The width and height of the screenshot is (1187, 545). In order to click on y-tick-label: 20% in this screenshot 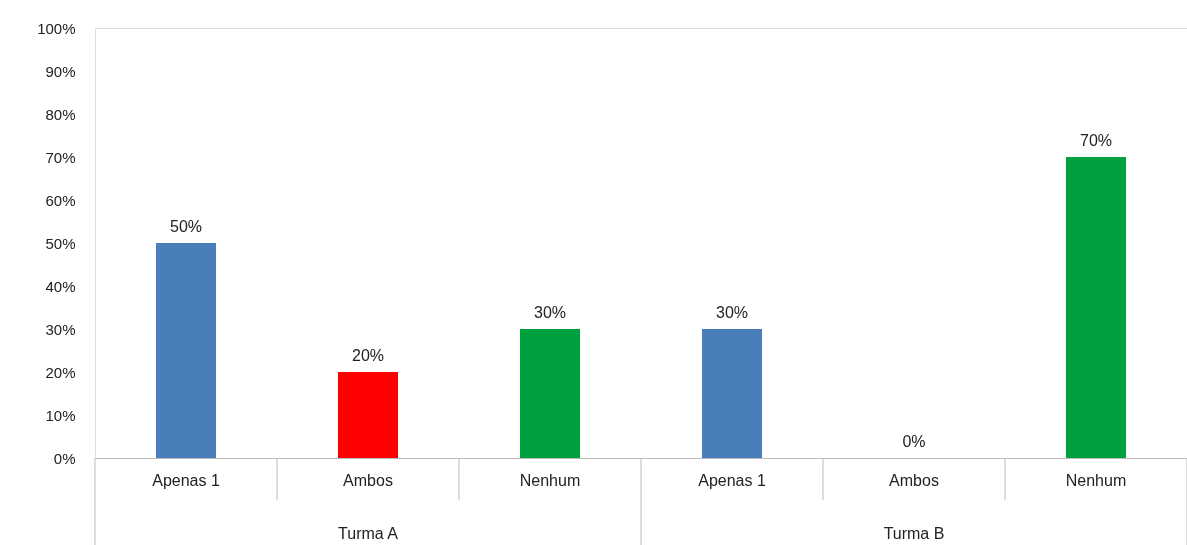, I will do `click(60, 372)`.